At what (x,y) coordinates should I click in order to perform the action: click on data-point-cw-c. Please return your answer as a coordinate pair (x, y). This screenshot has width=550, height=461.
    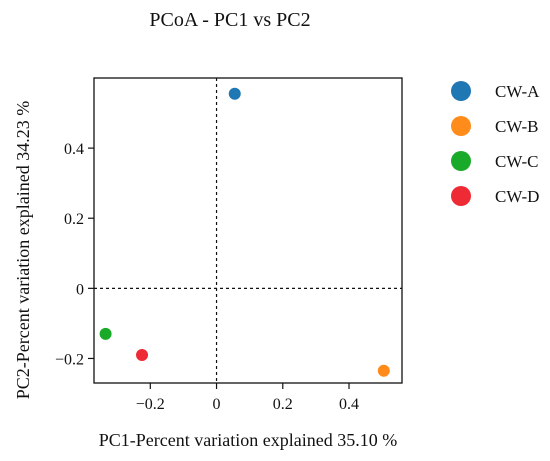
    Looking at the image, I should click on (105, 333).